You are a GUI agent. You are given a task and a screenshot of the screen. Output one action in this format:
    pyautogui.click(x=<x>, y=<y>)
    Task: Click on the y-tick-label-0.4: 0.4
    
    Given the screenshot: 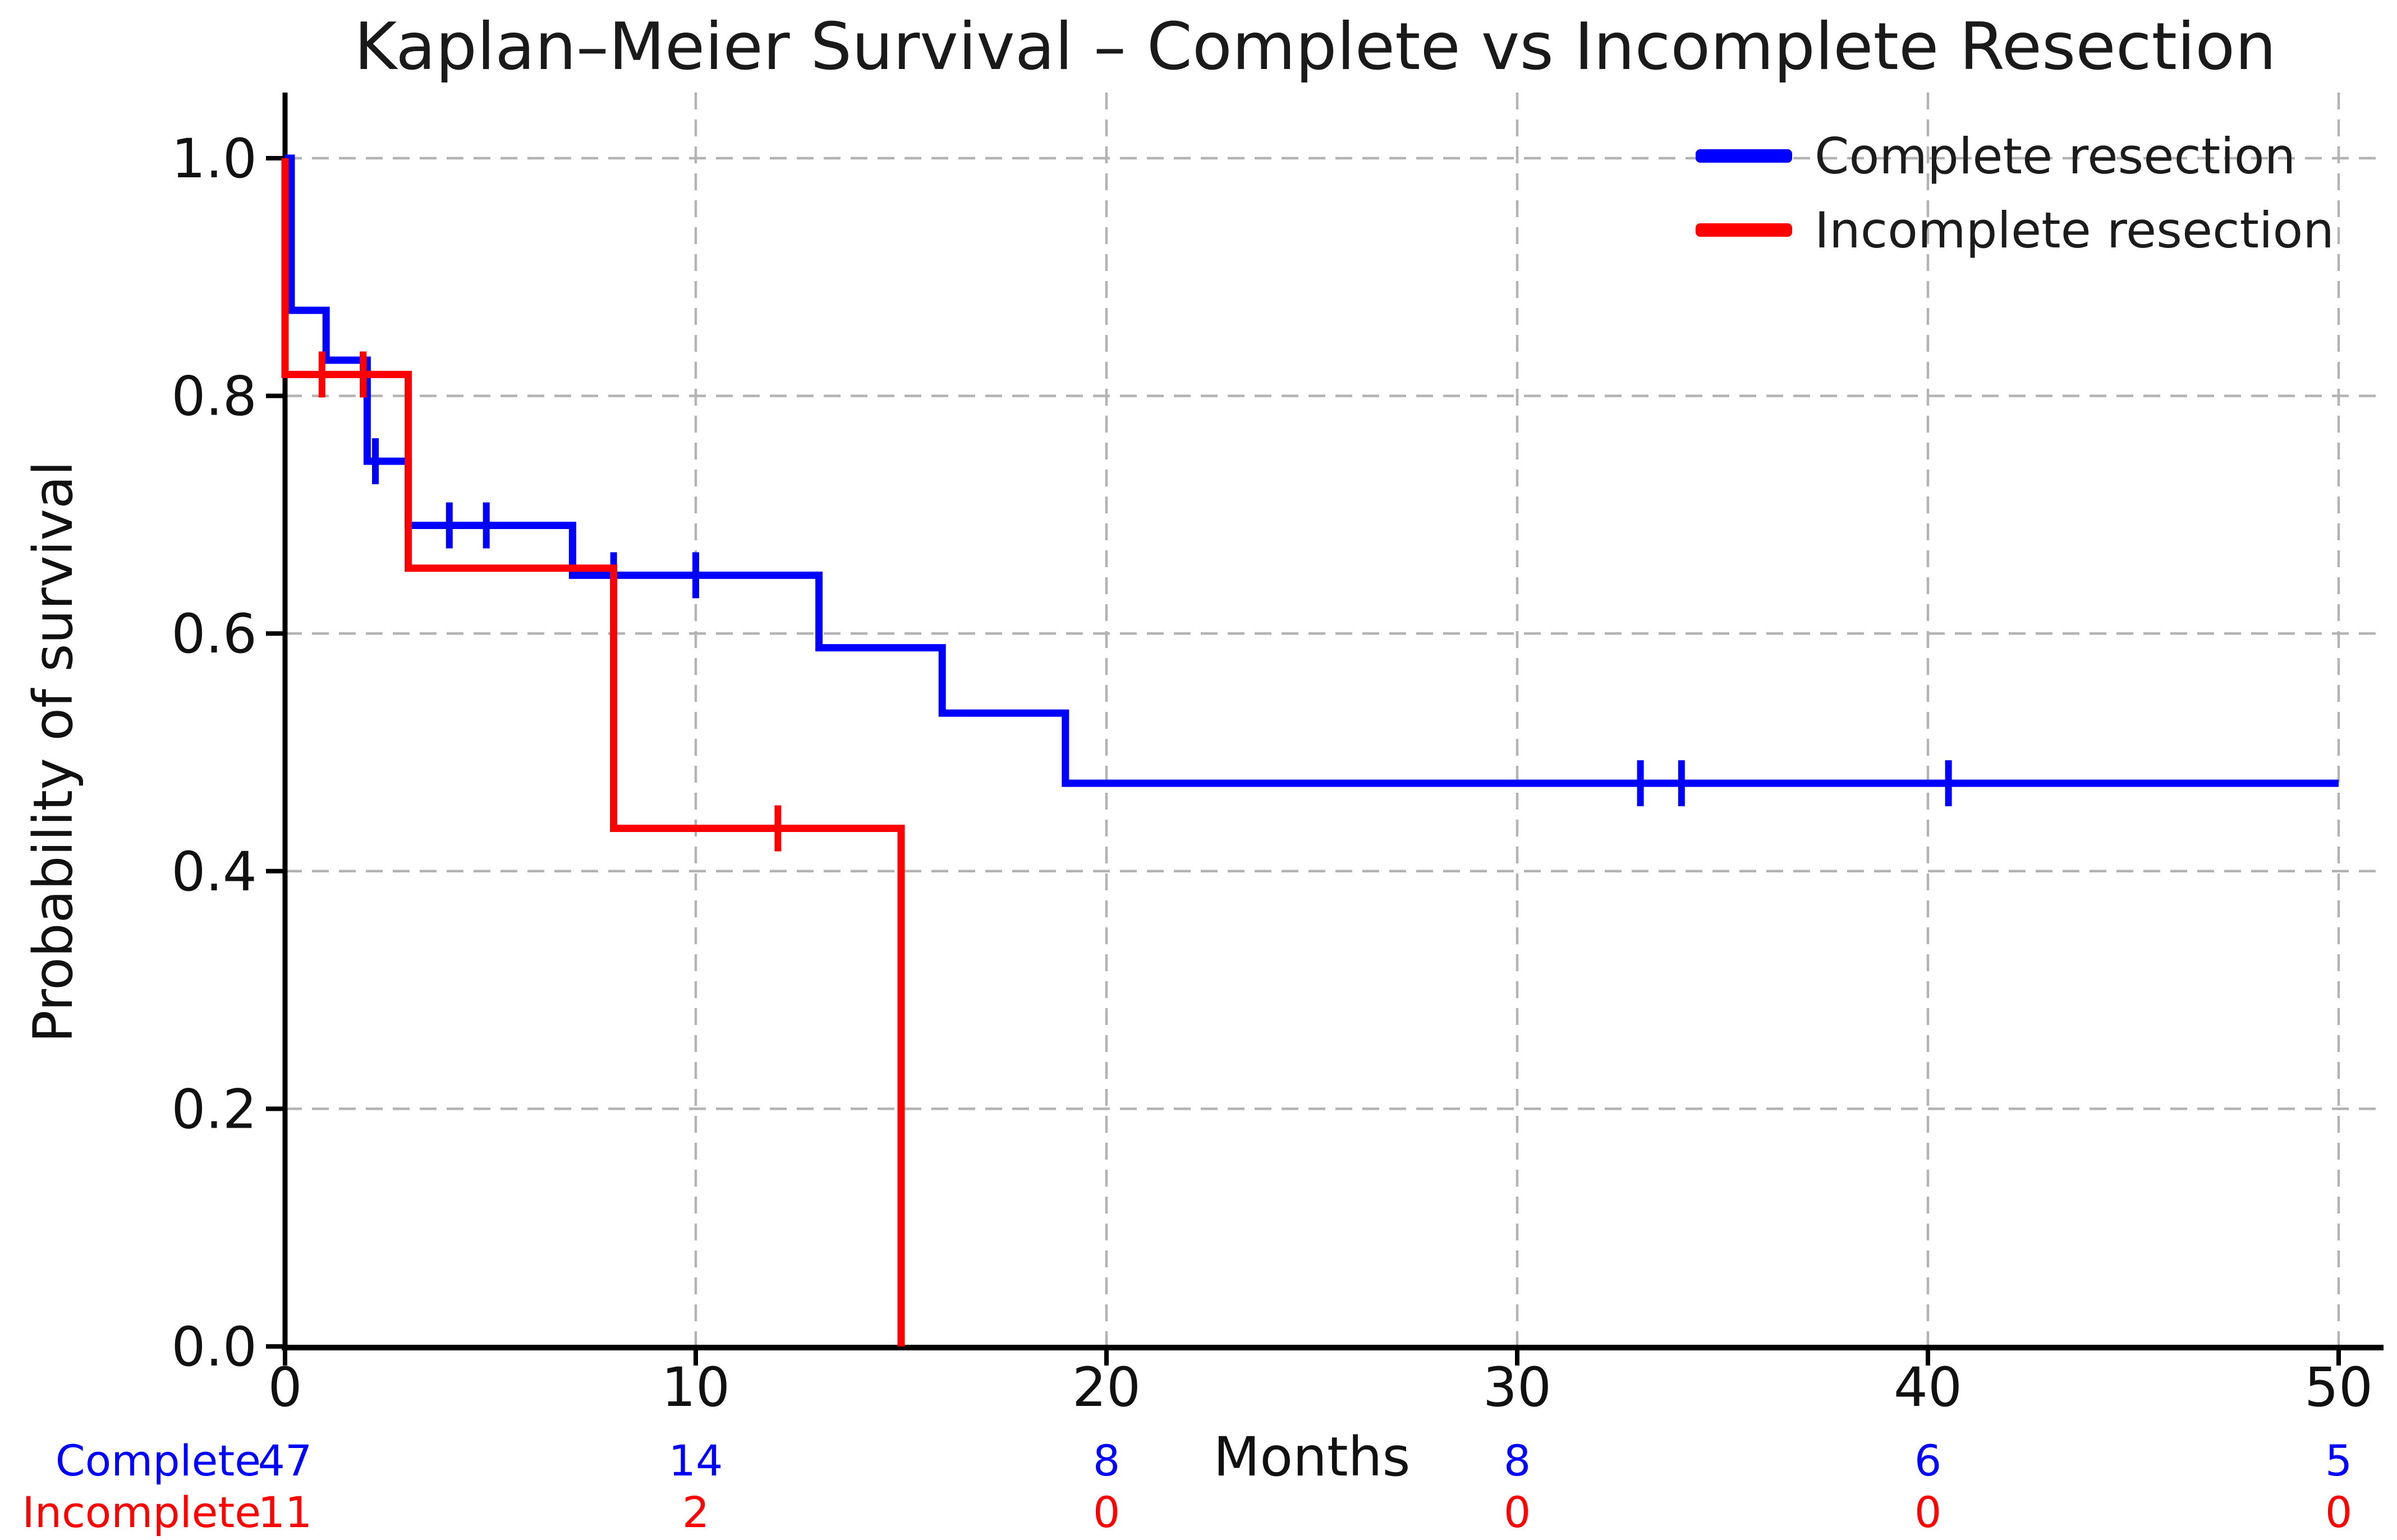 What is the action you would take?
    pyautogui.click(x=214, y=871)
    